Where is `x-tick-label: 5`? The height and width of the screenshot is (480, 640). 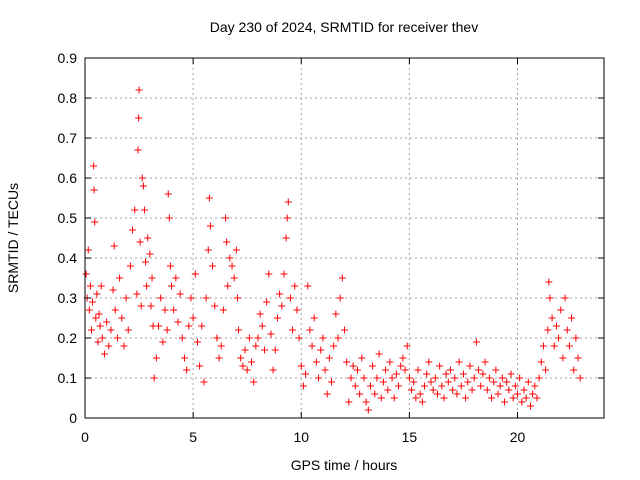 x-tick-label: 5 is located at coordinates (193, 437).